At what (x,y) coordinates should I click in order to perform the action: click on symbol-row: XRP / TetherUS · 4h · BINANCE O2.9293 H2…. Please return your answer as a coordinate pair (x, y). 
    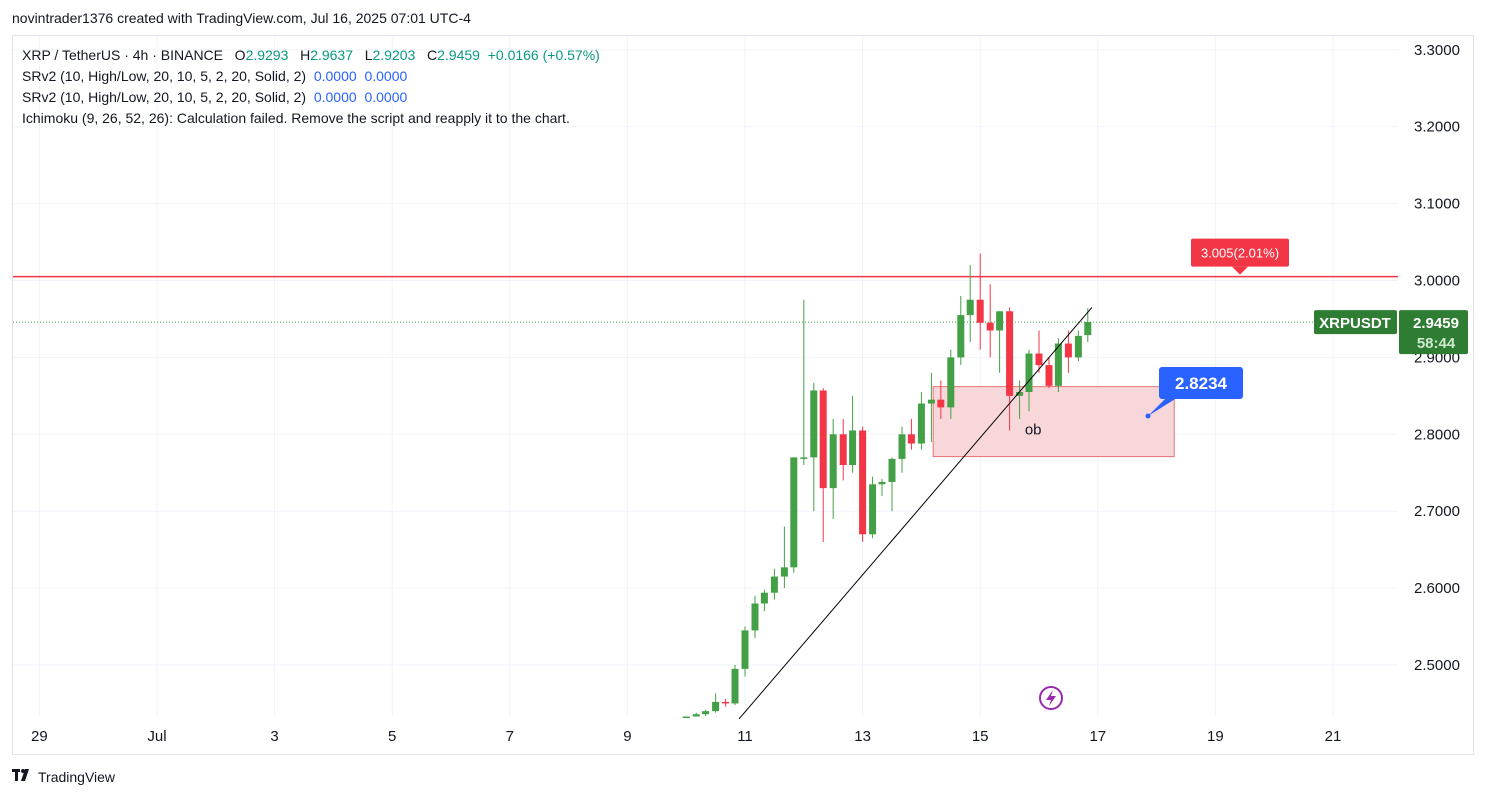
    Looking at the image, I should click on (311, 55).